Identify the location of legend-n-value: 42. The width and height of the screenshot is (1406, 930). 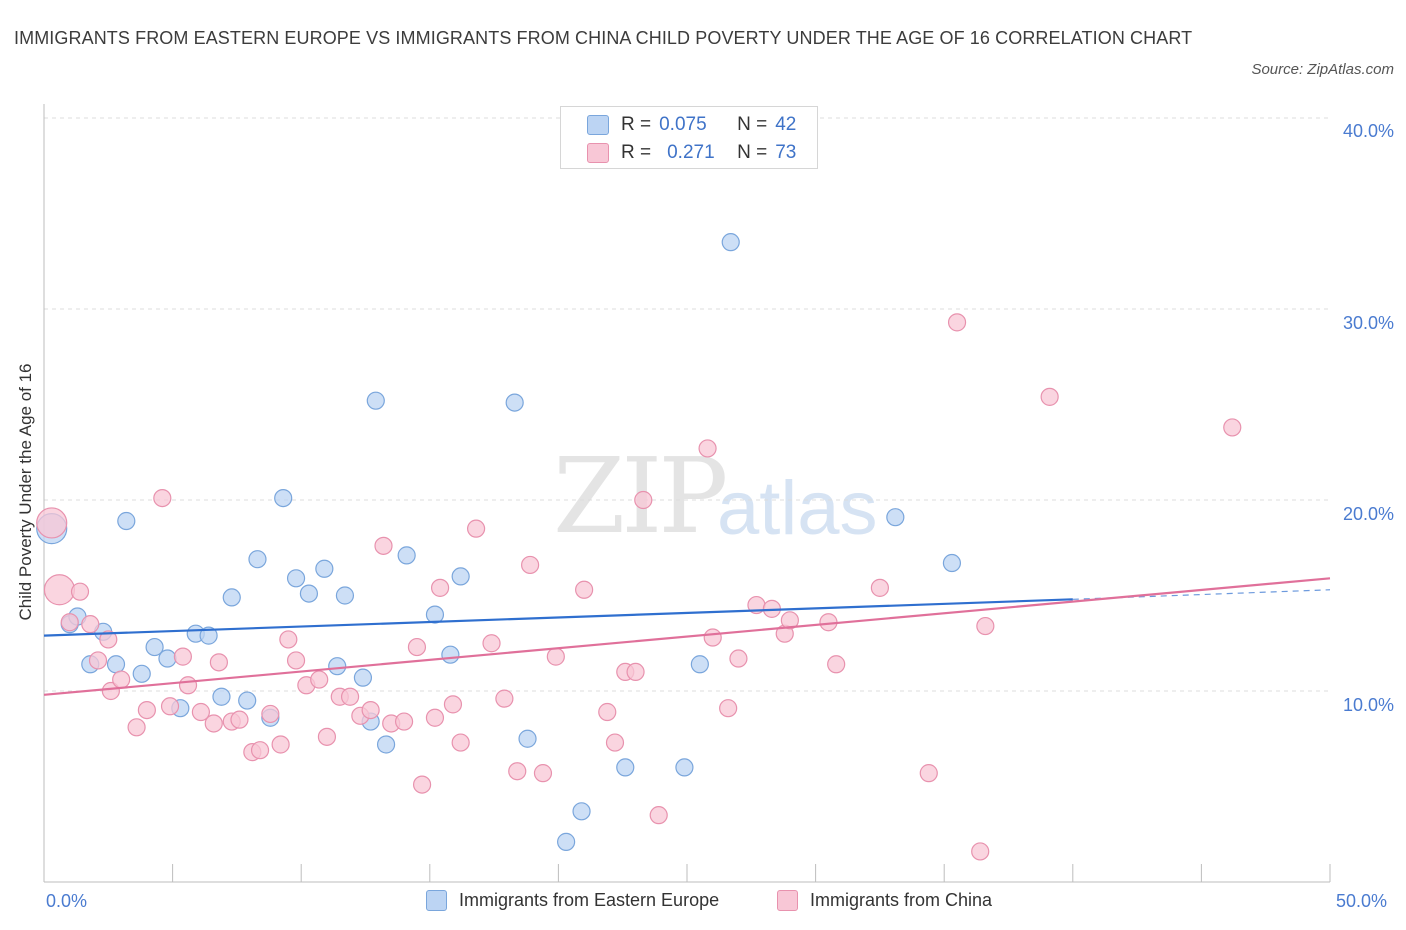
(786, 124).